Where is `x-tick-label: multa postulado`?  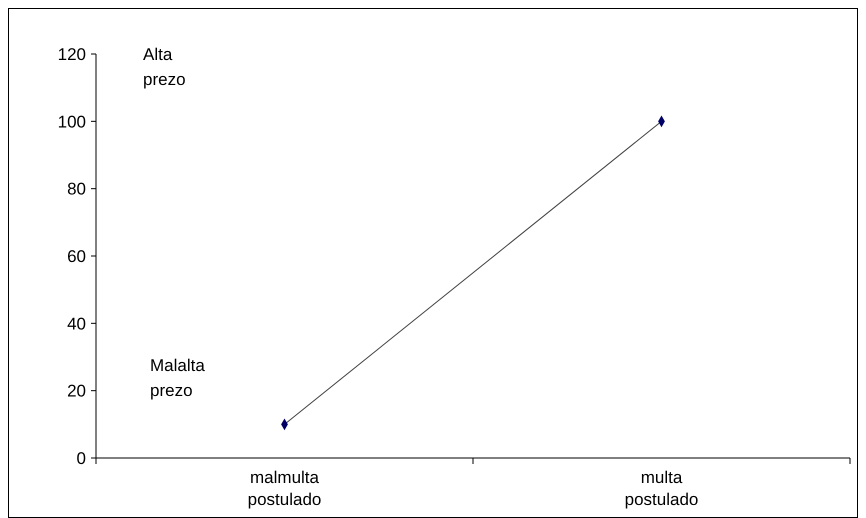
x-tick-label: multa postulado is located at coordinates (661, 488).